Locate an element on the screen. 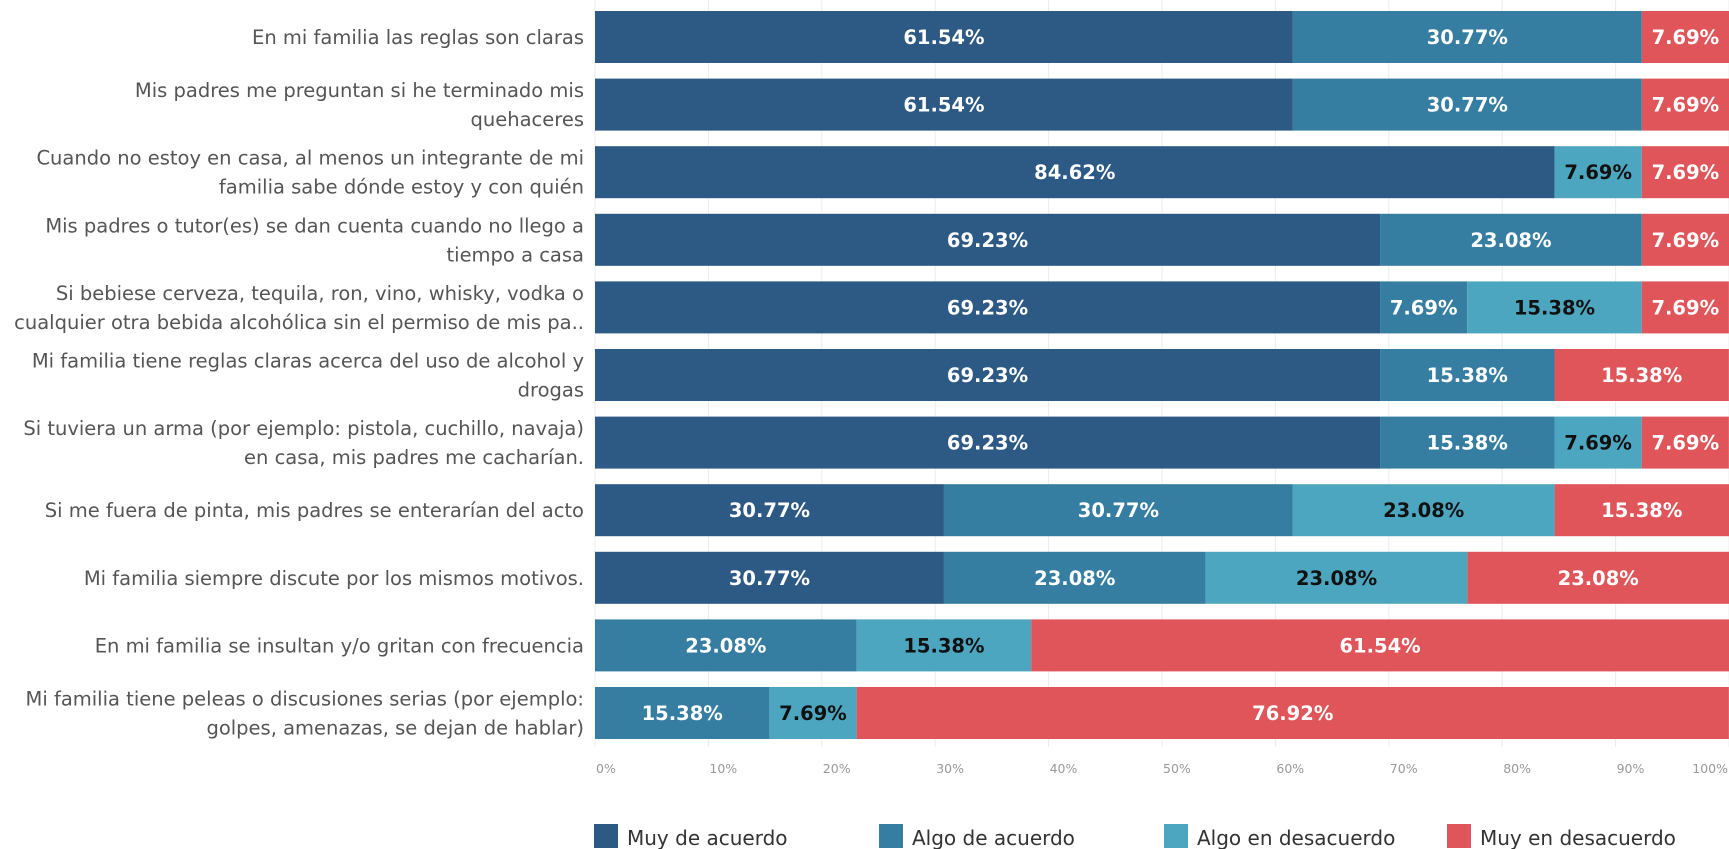  x-tick-label: 0% is located at coordinates (606, 768).